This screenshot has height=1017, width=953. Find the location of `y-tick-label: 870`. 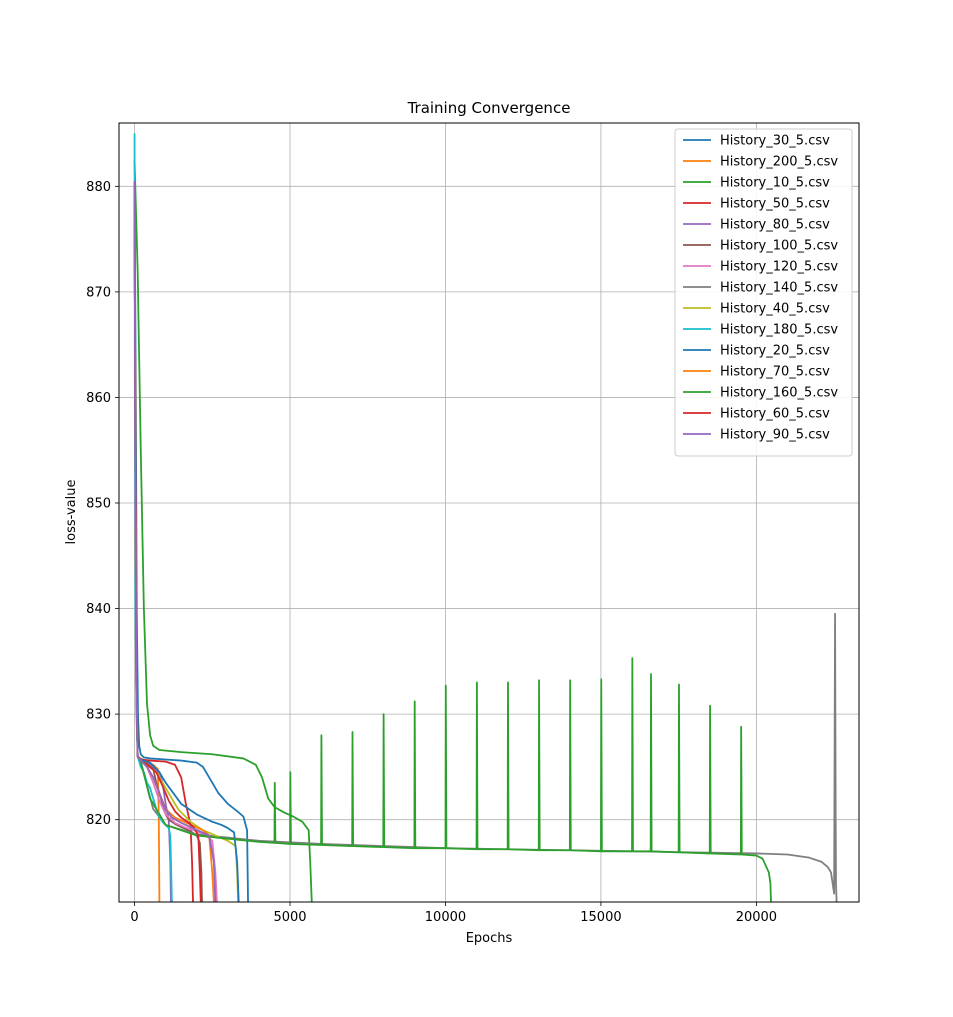

y-tick-label: 870 is located at coordinates (98, 292).